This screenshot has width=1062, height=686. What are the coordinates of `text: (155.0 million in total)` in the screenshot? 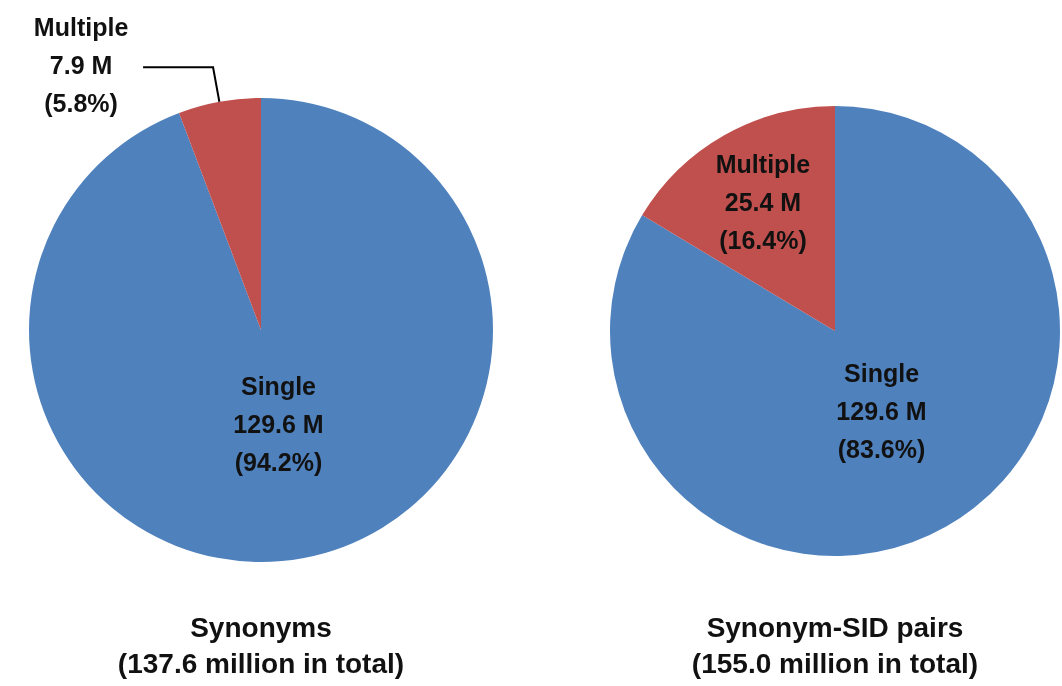 It's located at (835, 664).